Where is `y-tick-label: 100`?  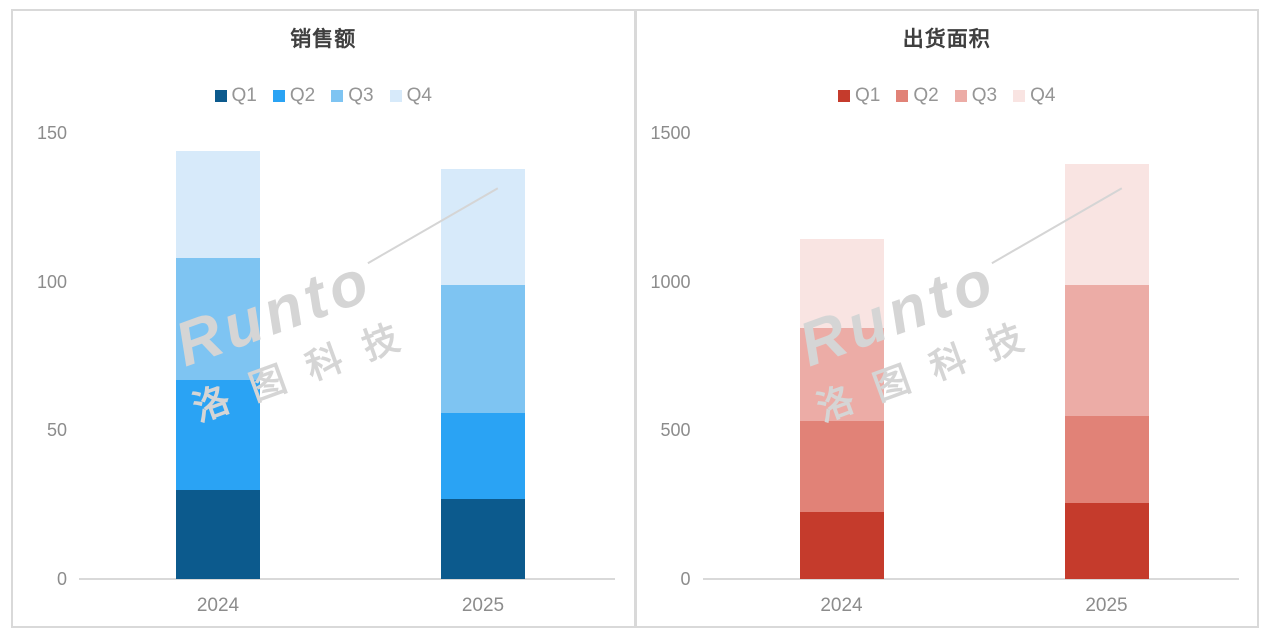
y-tick-label: 100 is located at coordinates (51, 281).